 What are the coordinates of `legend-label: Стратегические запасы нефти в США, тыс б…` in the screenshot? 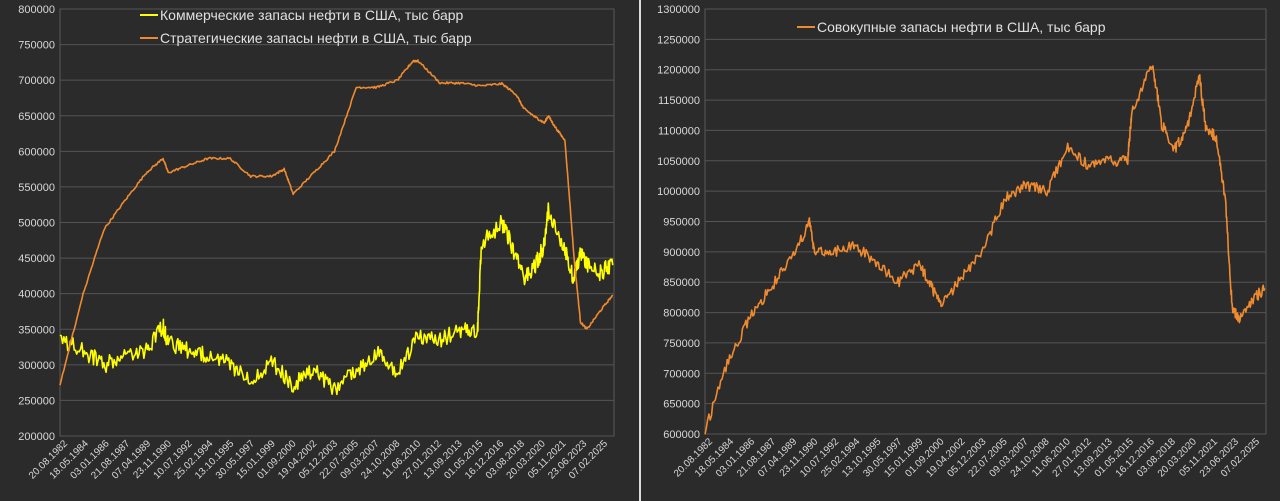 It's located at (316, 38).